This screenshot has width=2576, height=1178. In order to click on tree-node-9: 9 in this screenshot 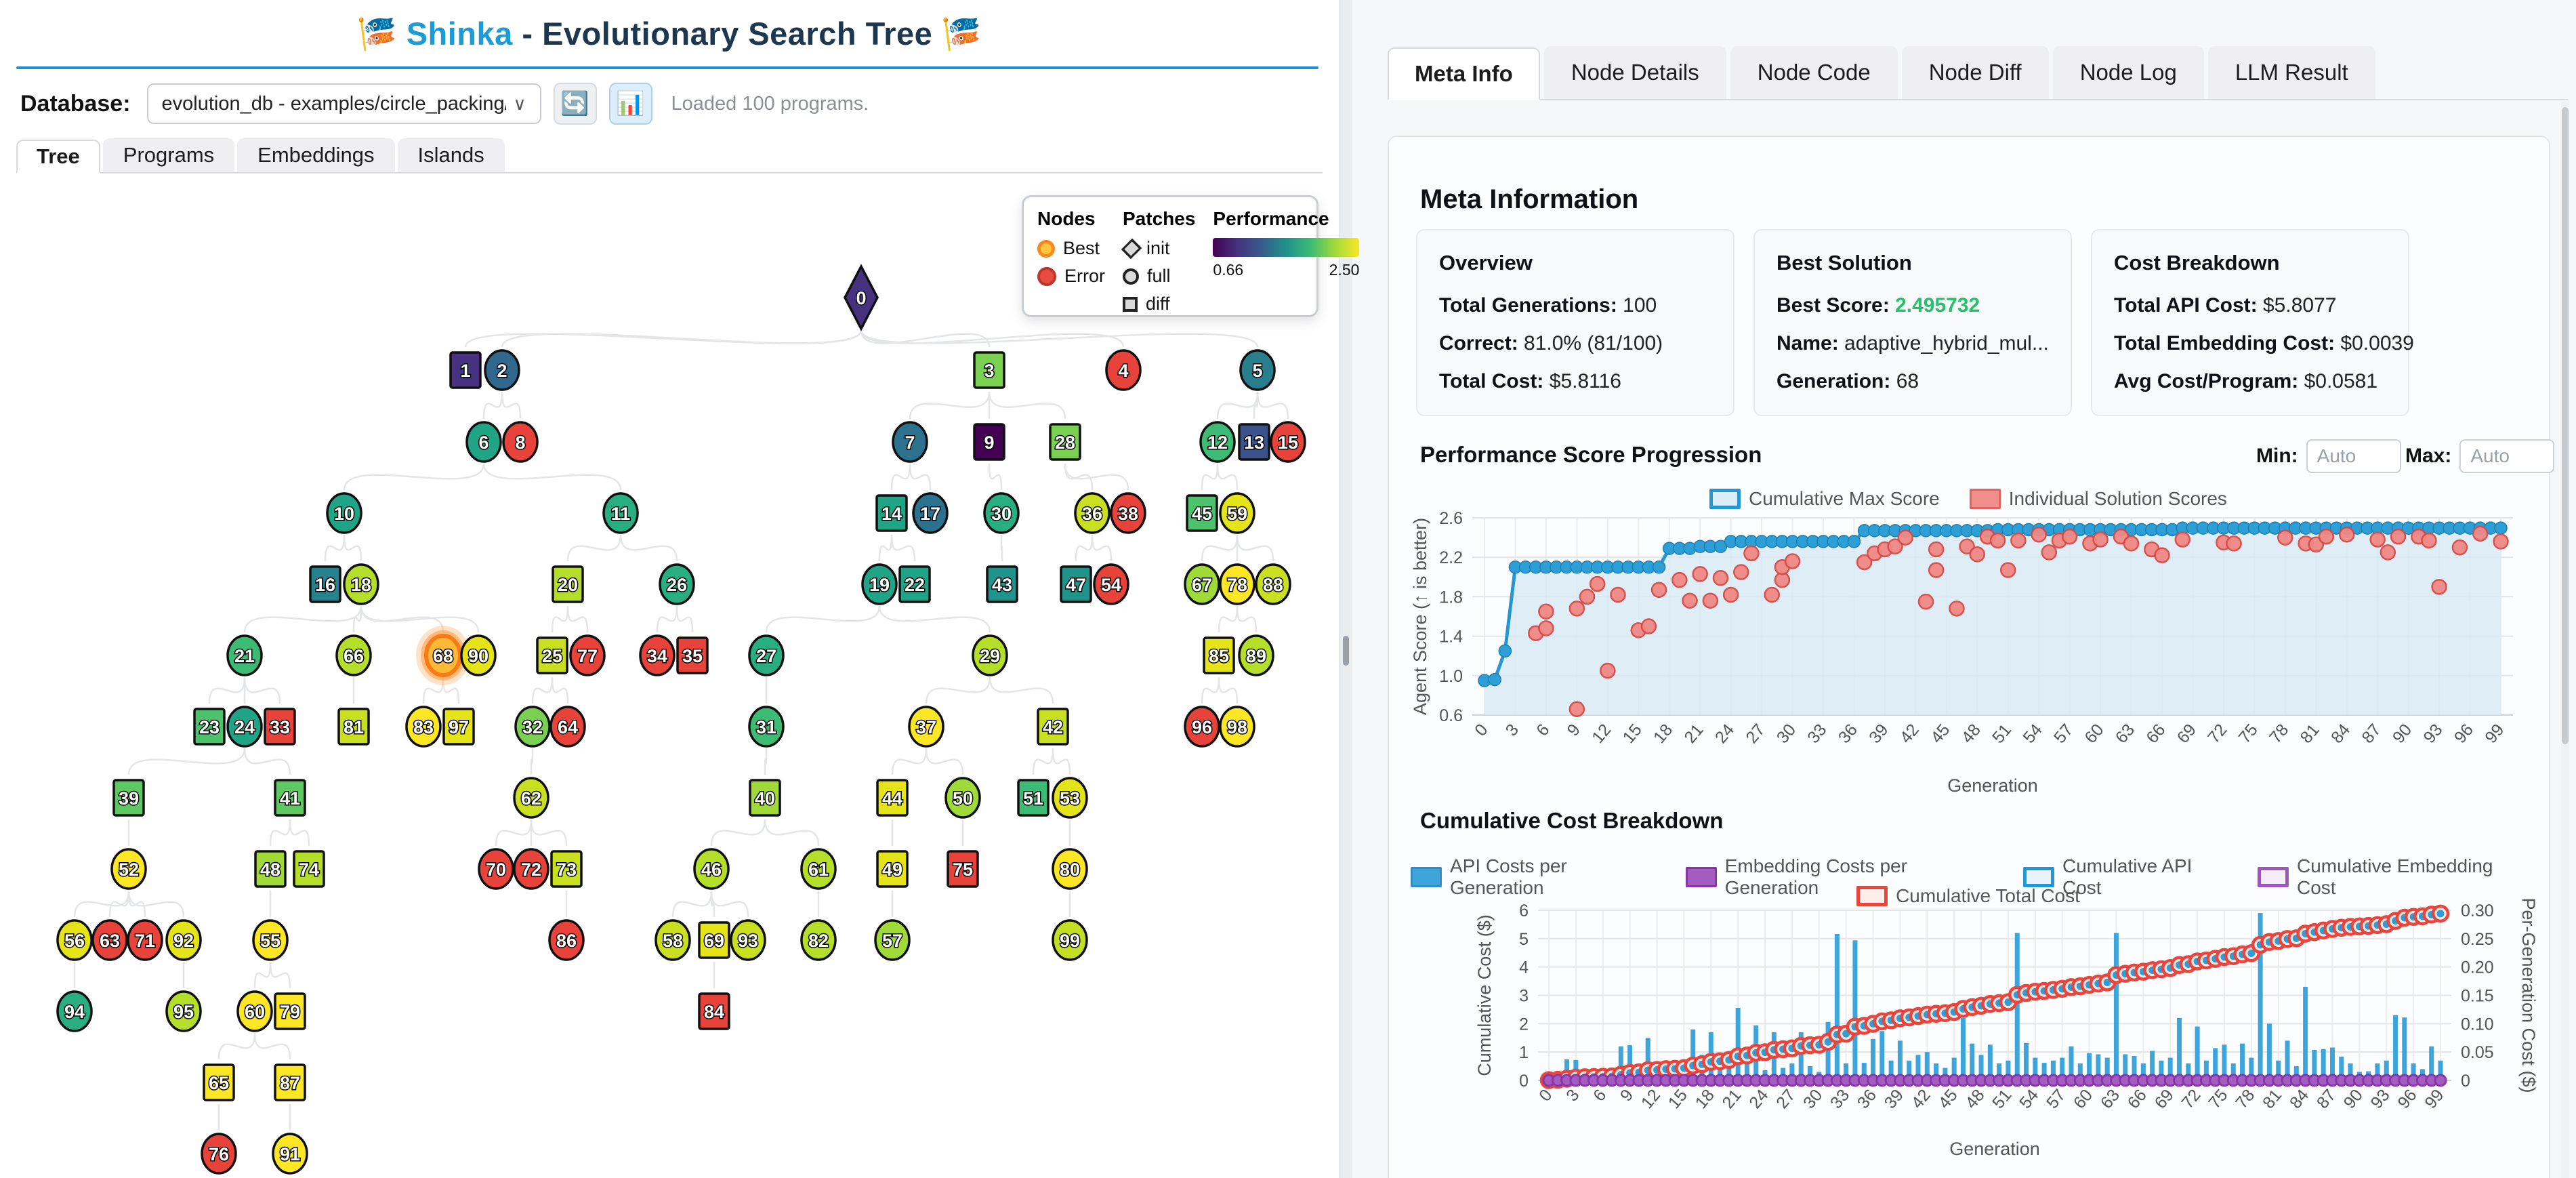, I will do `click(989, 442)`.